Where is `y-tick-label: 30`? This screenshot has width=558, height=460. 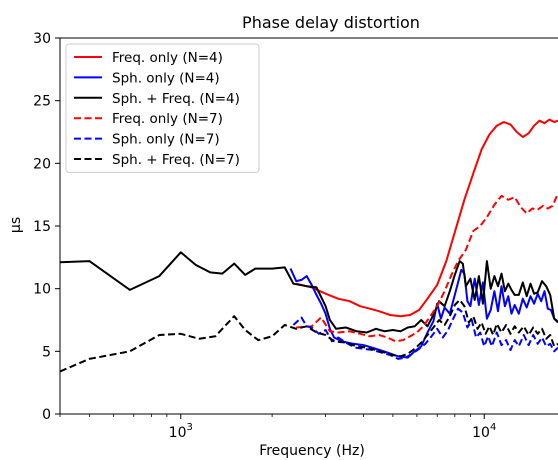
y-tick-label: 30 is located at coordinates (42, 39).